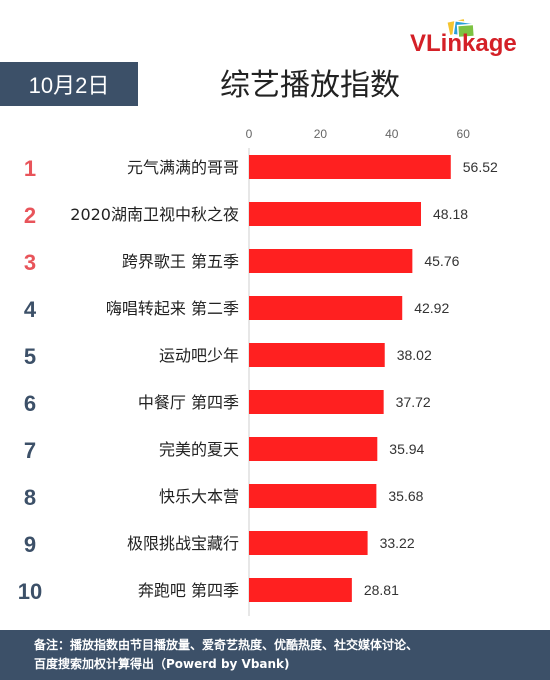 The height and width of the screenshot is (680, 550). Describe the element at coordinates (30, 215) in the screenshot. I see `rank-number: 2` at that location.